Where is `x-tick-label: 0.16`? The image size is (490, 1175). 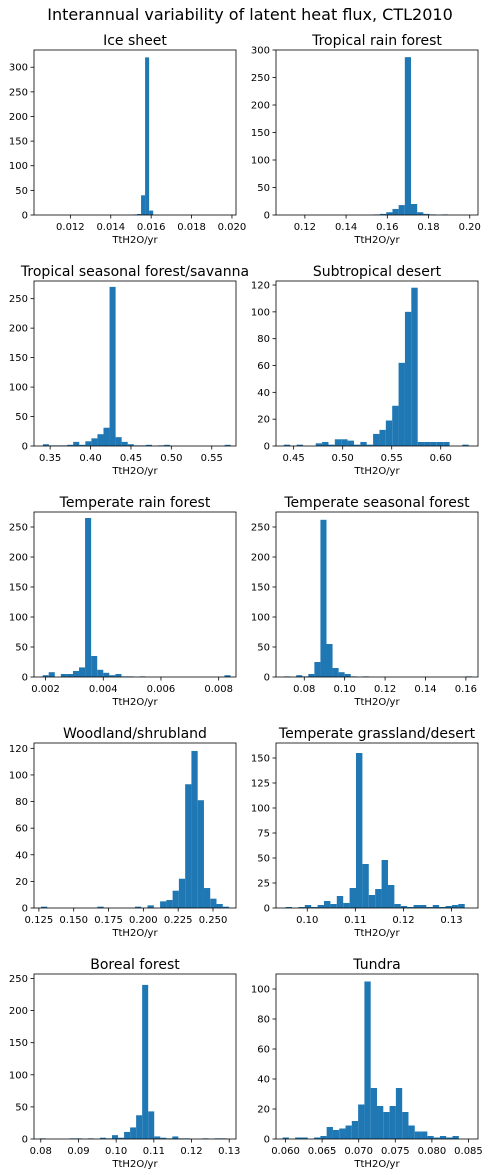 x-tick-label: 0.16 is located at coordinates (387, 227).